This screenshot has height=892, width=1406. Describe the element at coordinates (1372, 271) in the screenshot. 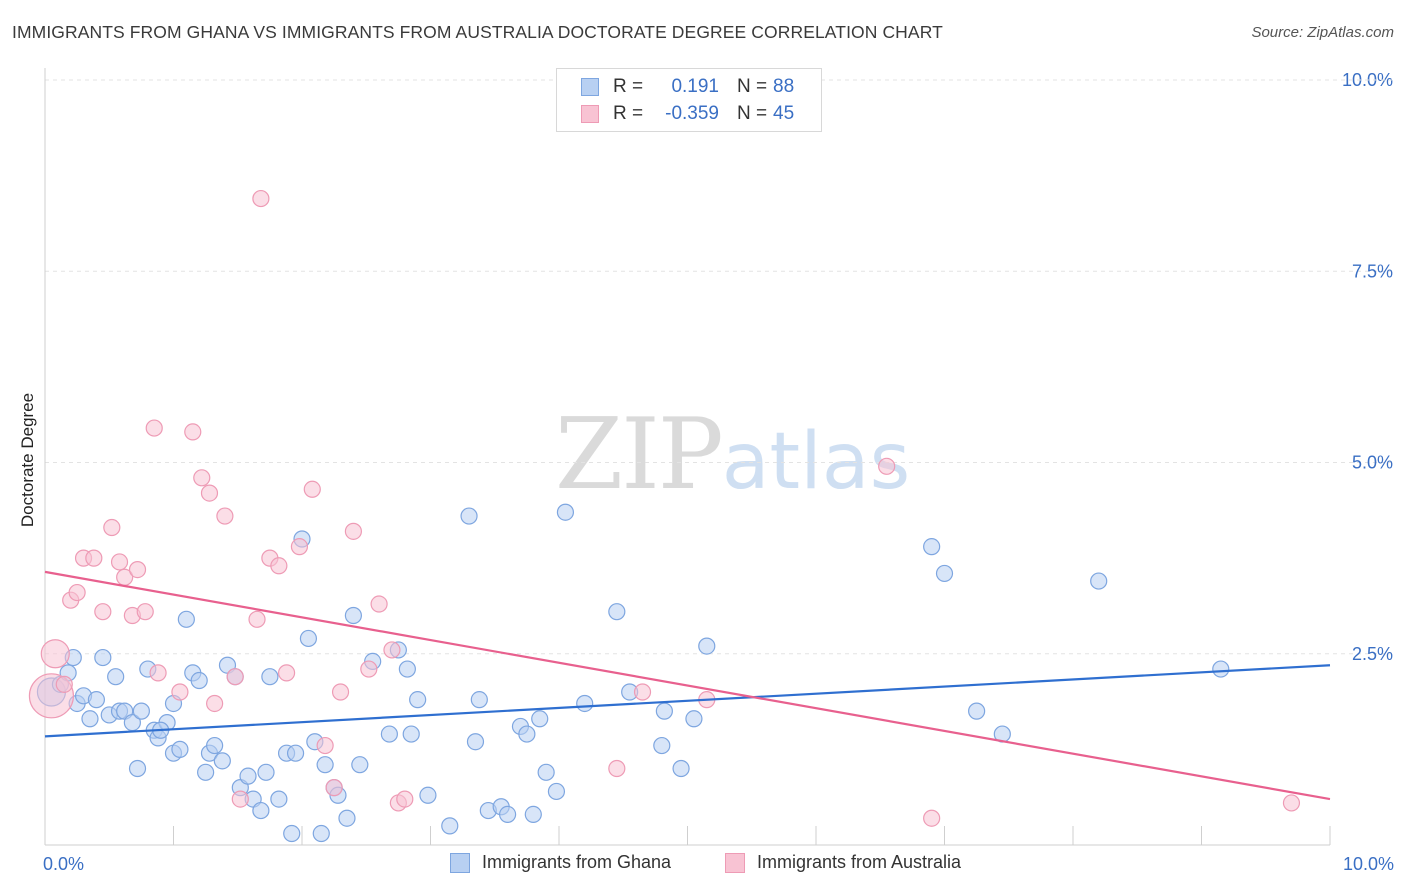

I see `y-tick-label: 7.5%` at that location.